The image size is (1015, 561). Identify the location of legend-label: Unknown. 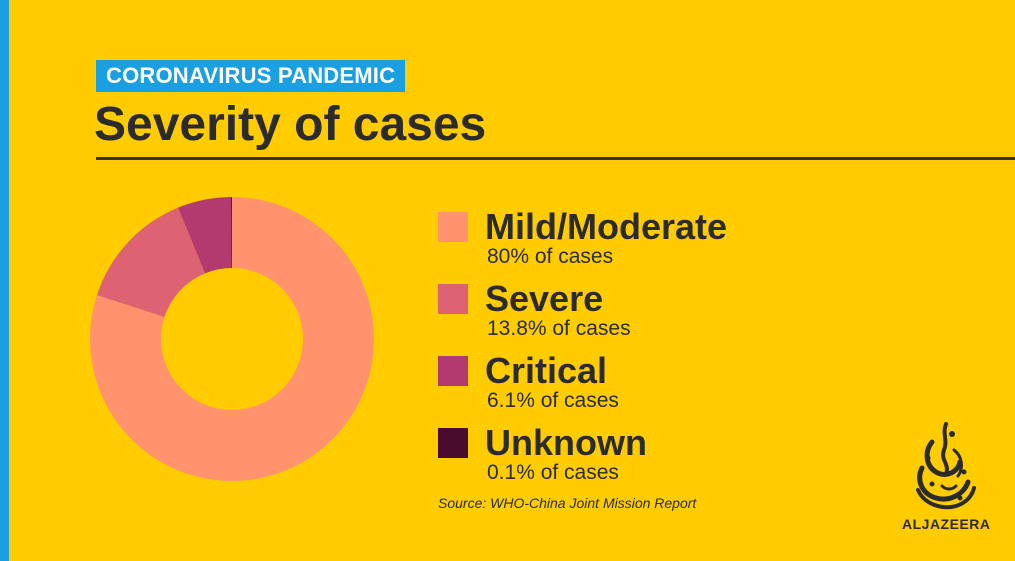
(566, 442).